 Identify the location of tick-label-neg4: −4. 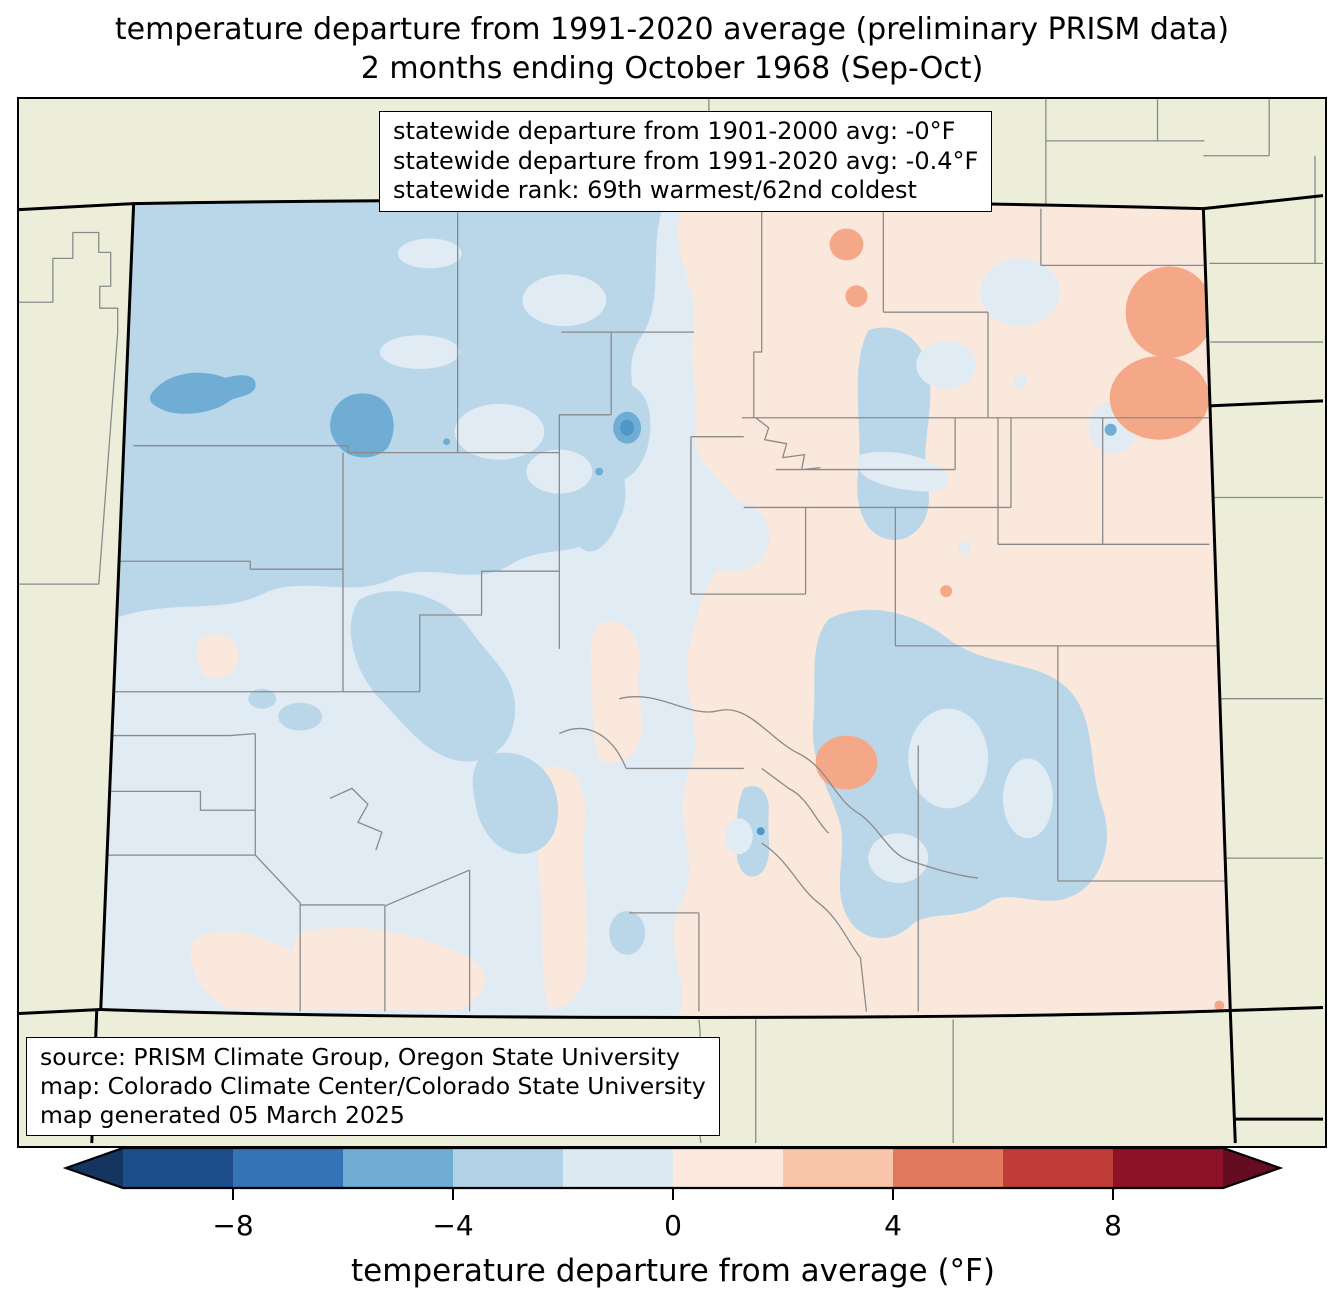
(452, 1225).